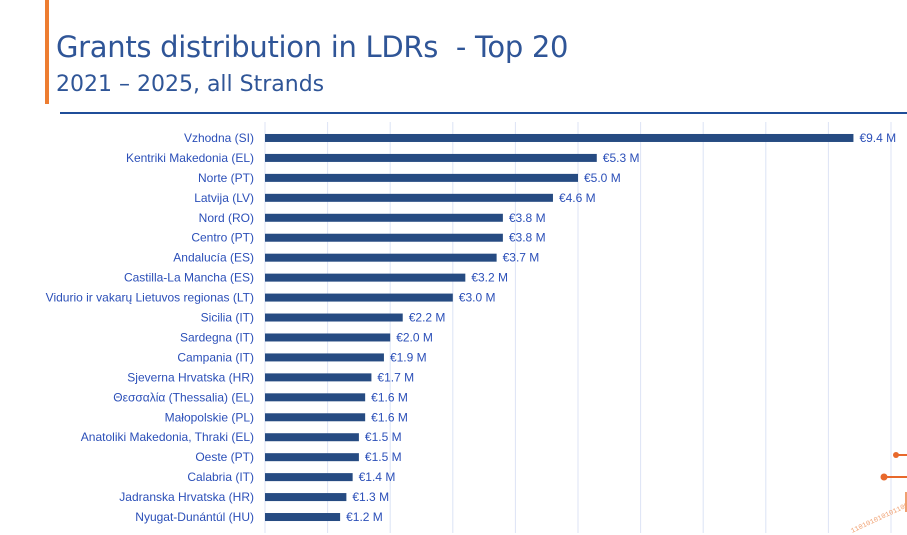 The image size is (907, 535). I want to click on circuit-decoration-icon: 1101010101011000111101010, so click(878, 493).